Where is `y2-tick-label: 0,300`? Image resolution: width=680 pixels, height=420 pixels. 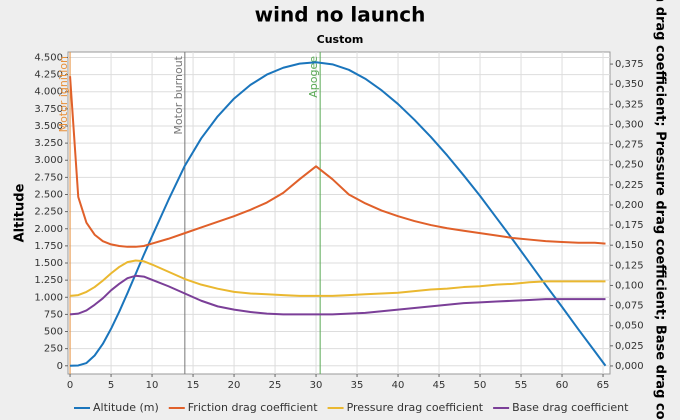 y2-tick-label: 0,300 is located at coordinates (629, 124).